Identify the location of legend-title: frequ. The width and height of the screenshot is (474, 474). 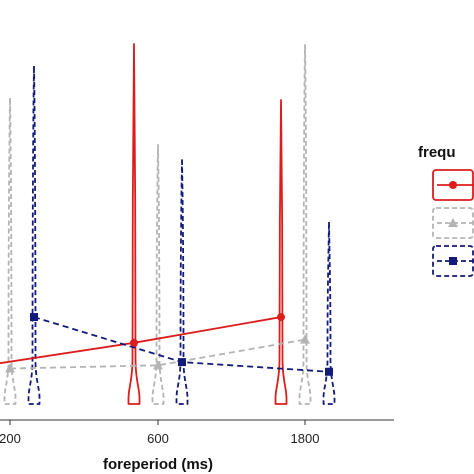
(437, 152).